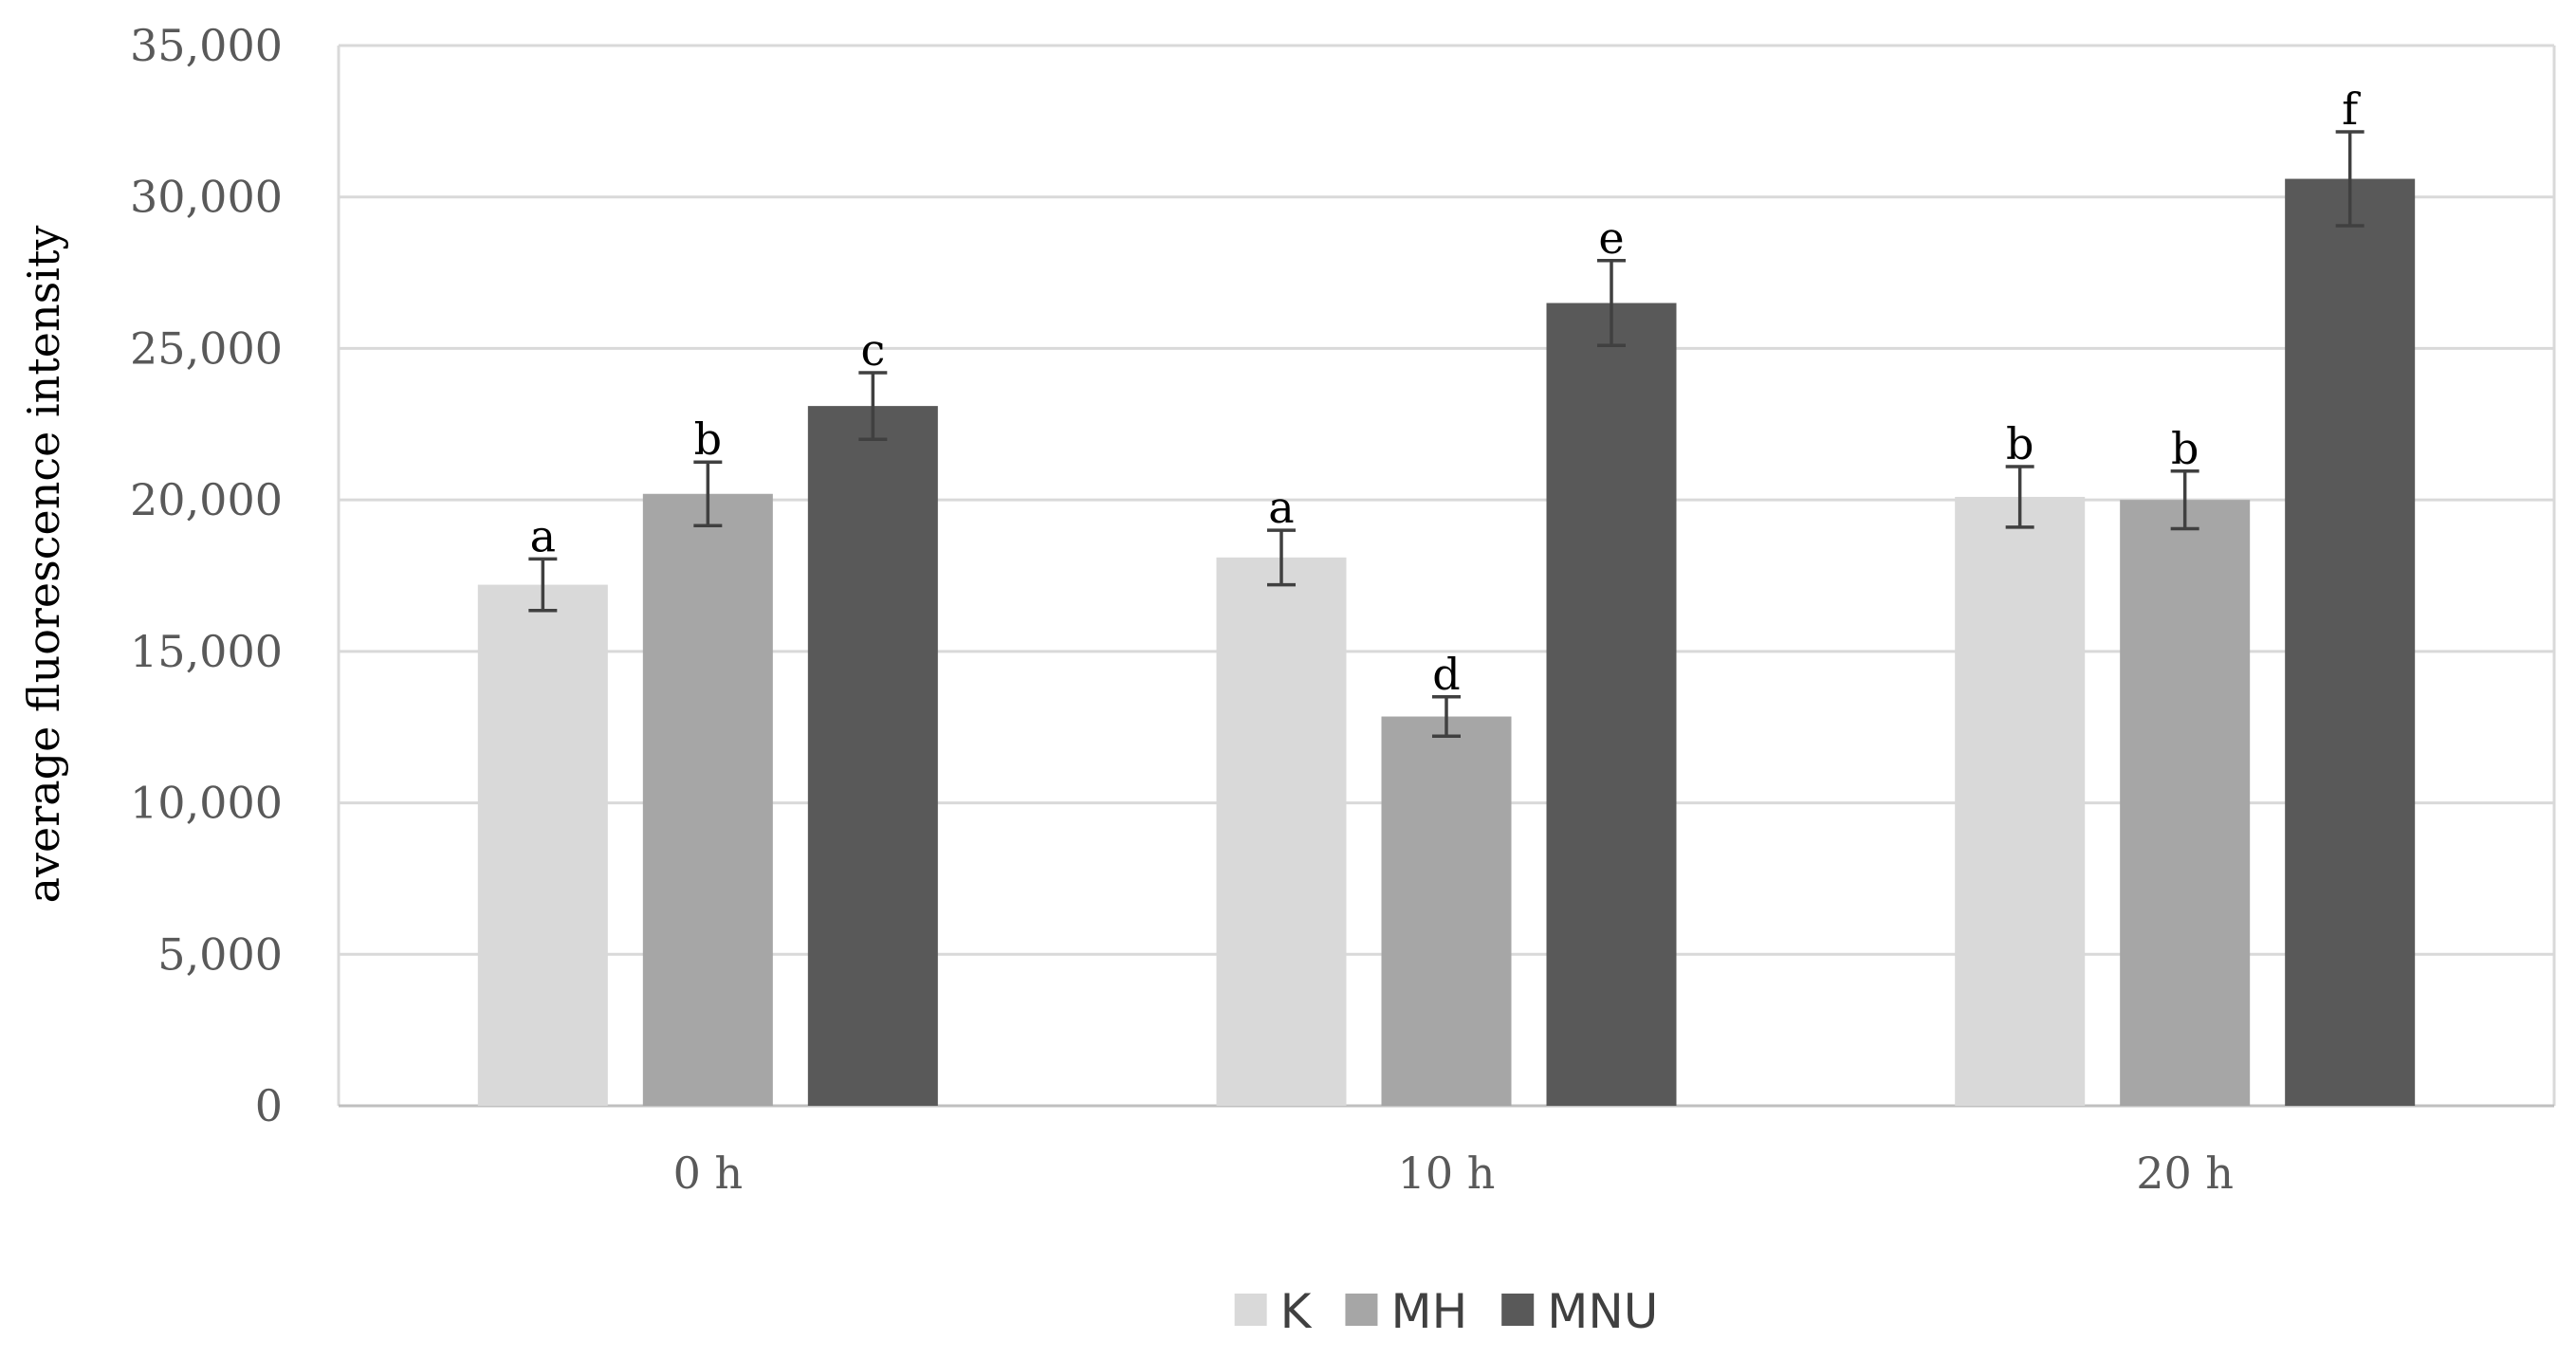  What do you see at coordinates (206, 651) in the screenshot?
I see `y-tick-label: 15,000` at bounding box center [206, 651].